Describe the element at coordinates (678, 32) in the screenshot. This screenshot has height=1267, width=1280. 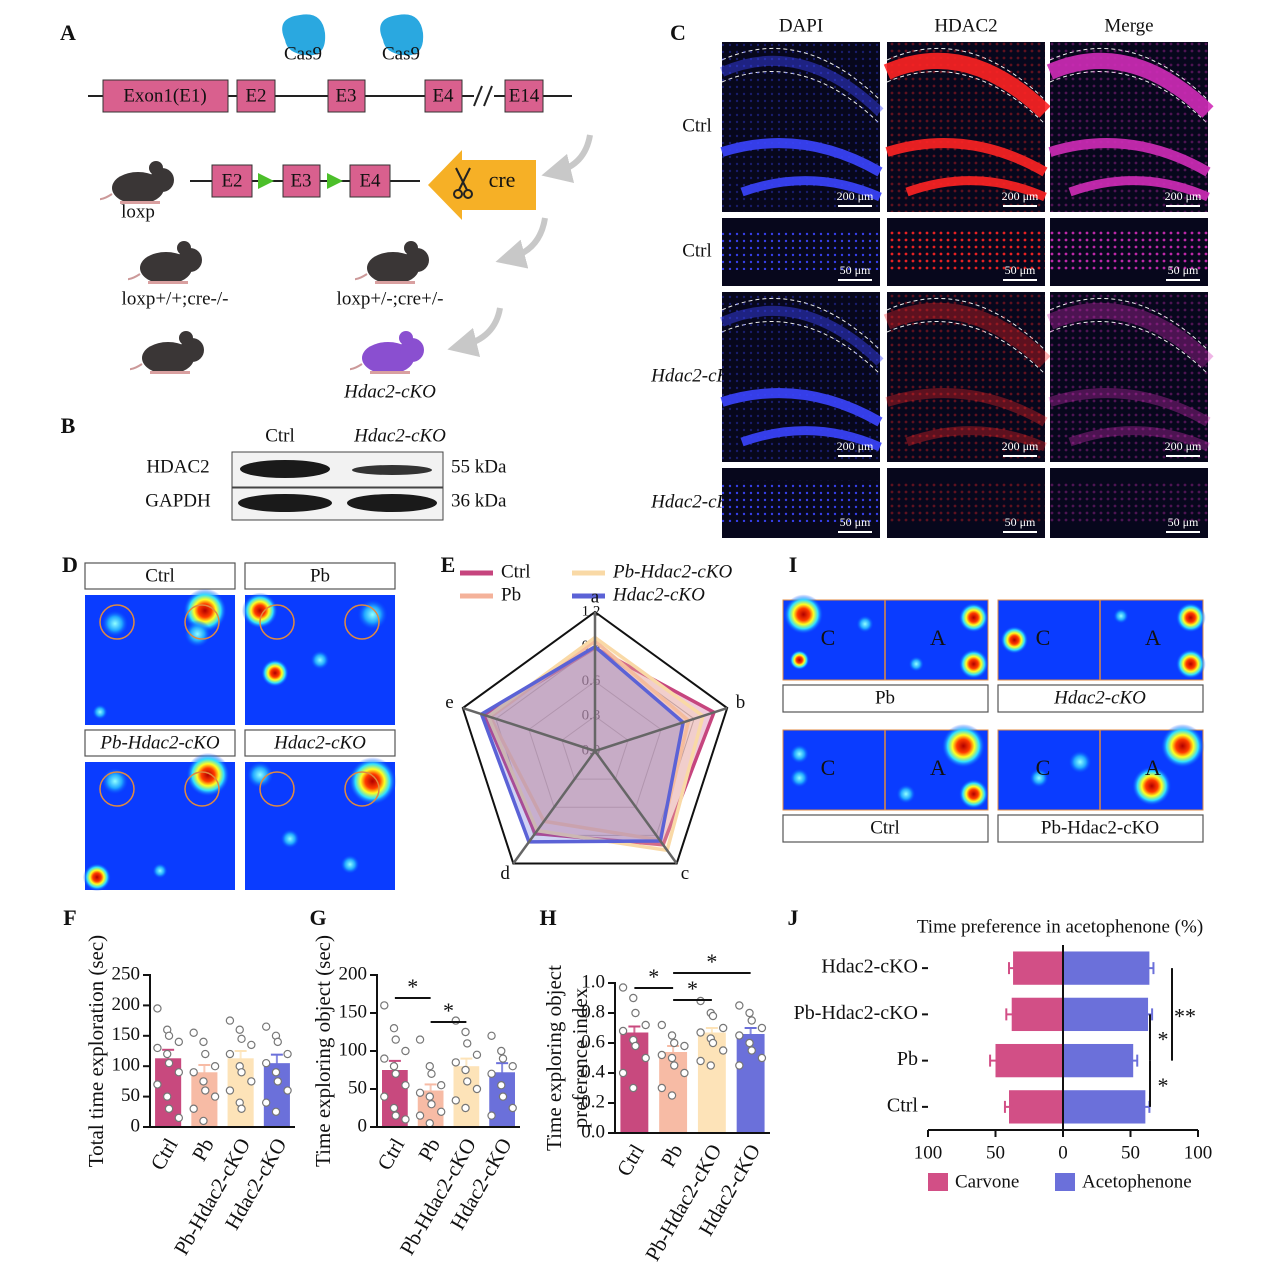
I see `panel-label: C` at that location.